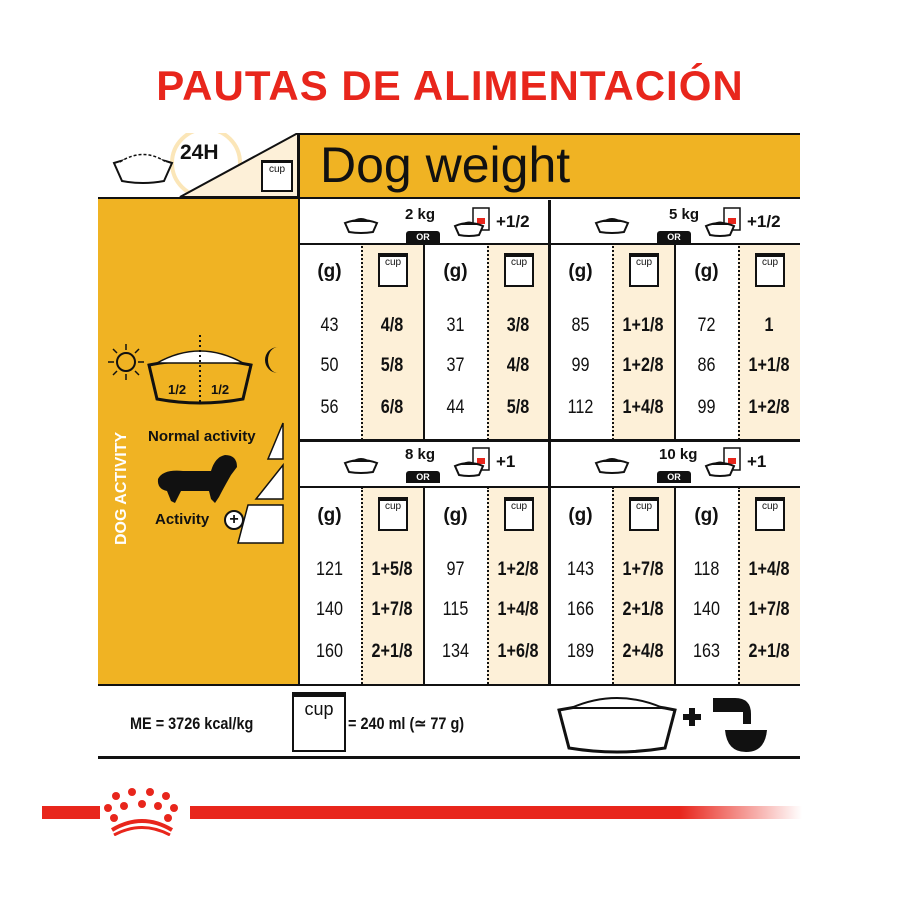 The image size is (900, 900). What do you see at coordinates (121, 488) in the screenshot?
I see `dog-activity-label: DOG ACTIVITY` at bounding box center [121, 488].